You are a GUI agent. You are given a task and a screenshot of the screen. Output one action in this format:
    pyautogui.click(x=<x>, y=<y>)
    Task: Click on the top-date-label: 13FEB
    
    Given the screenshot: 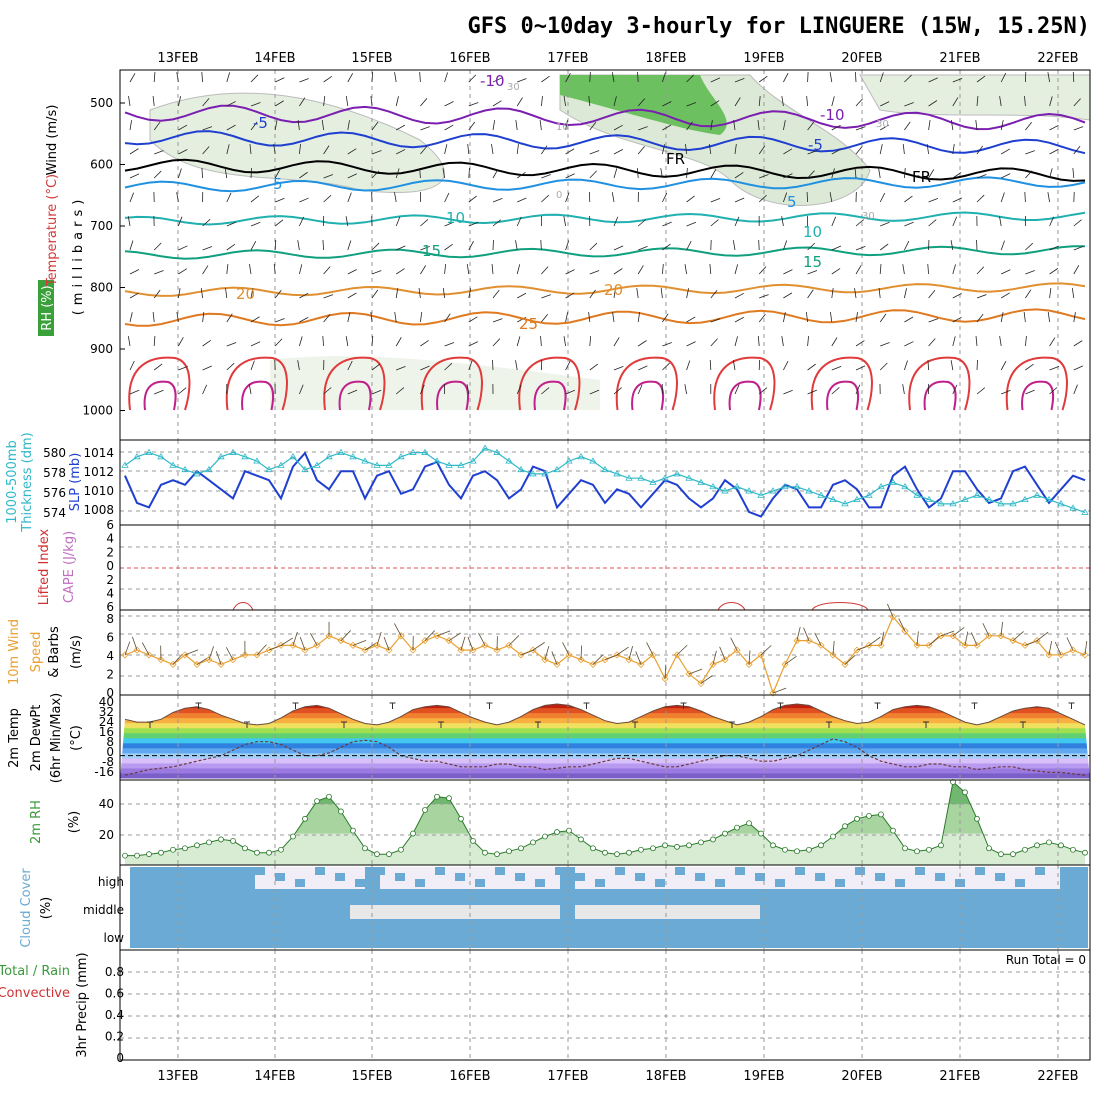 What is the action you would take?
    pyautogui.click(x=177, y=58)
    